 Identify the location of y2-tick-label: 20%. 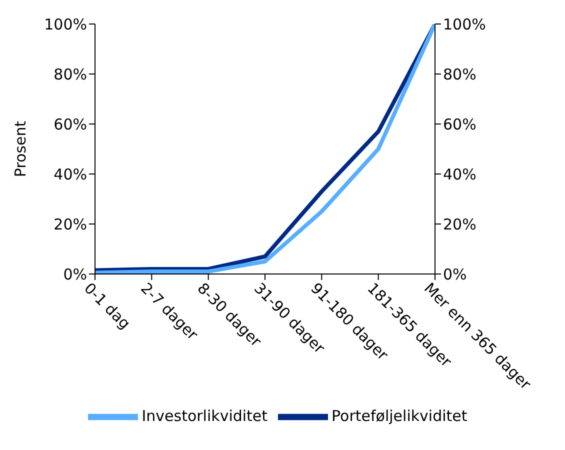
(459, 224).